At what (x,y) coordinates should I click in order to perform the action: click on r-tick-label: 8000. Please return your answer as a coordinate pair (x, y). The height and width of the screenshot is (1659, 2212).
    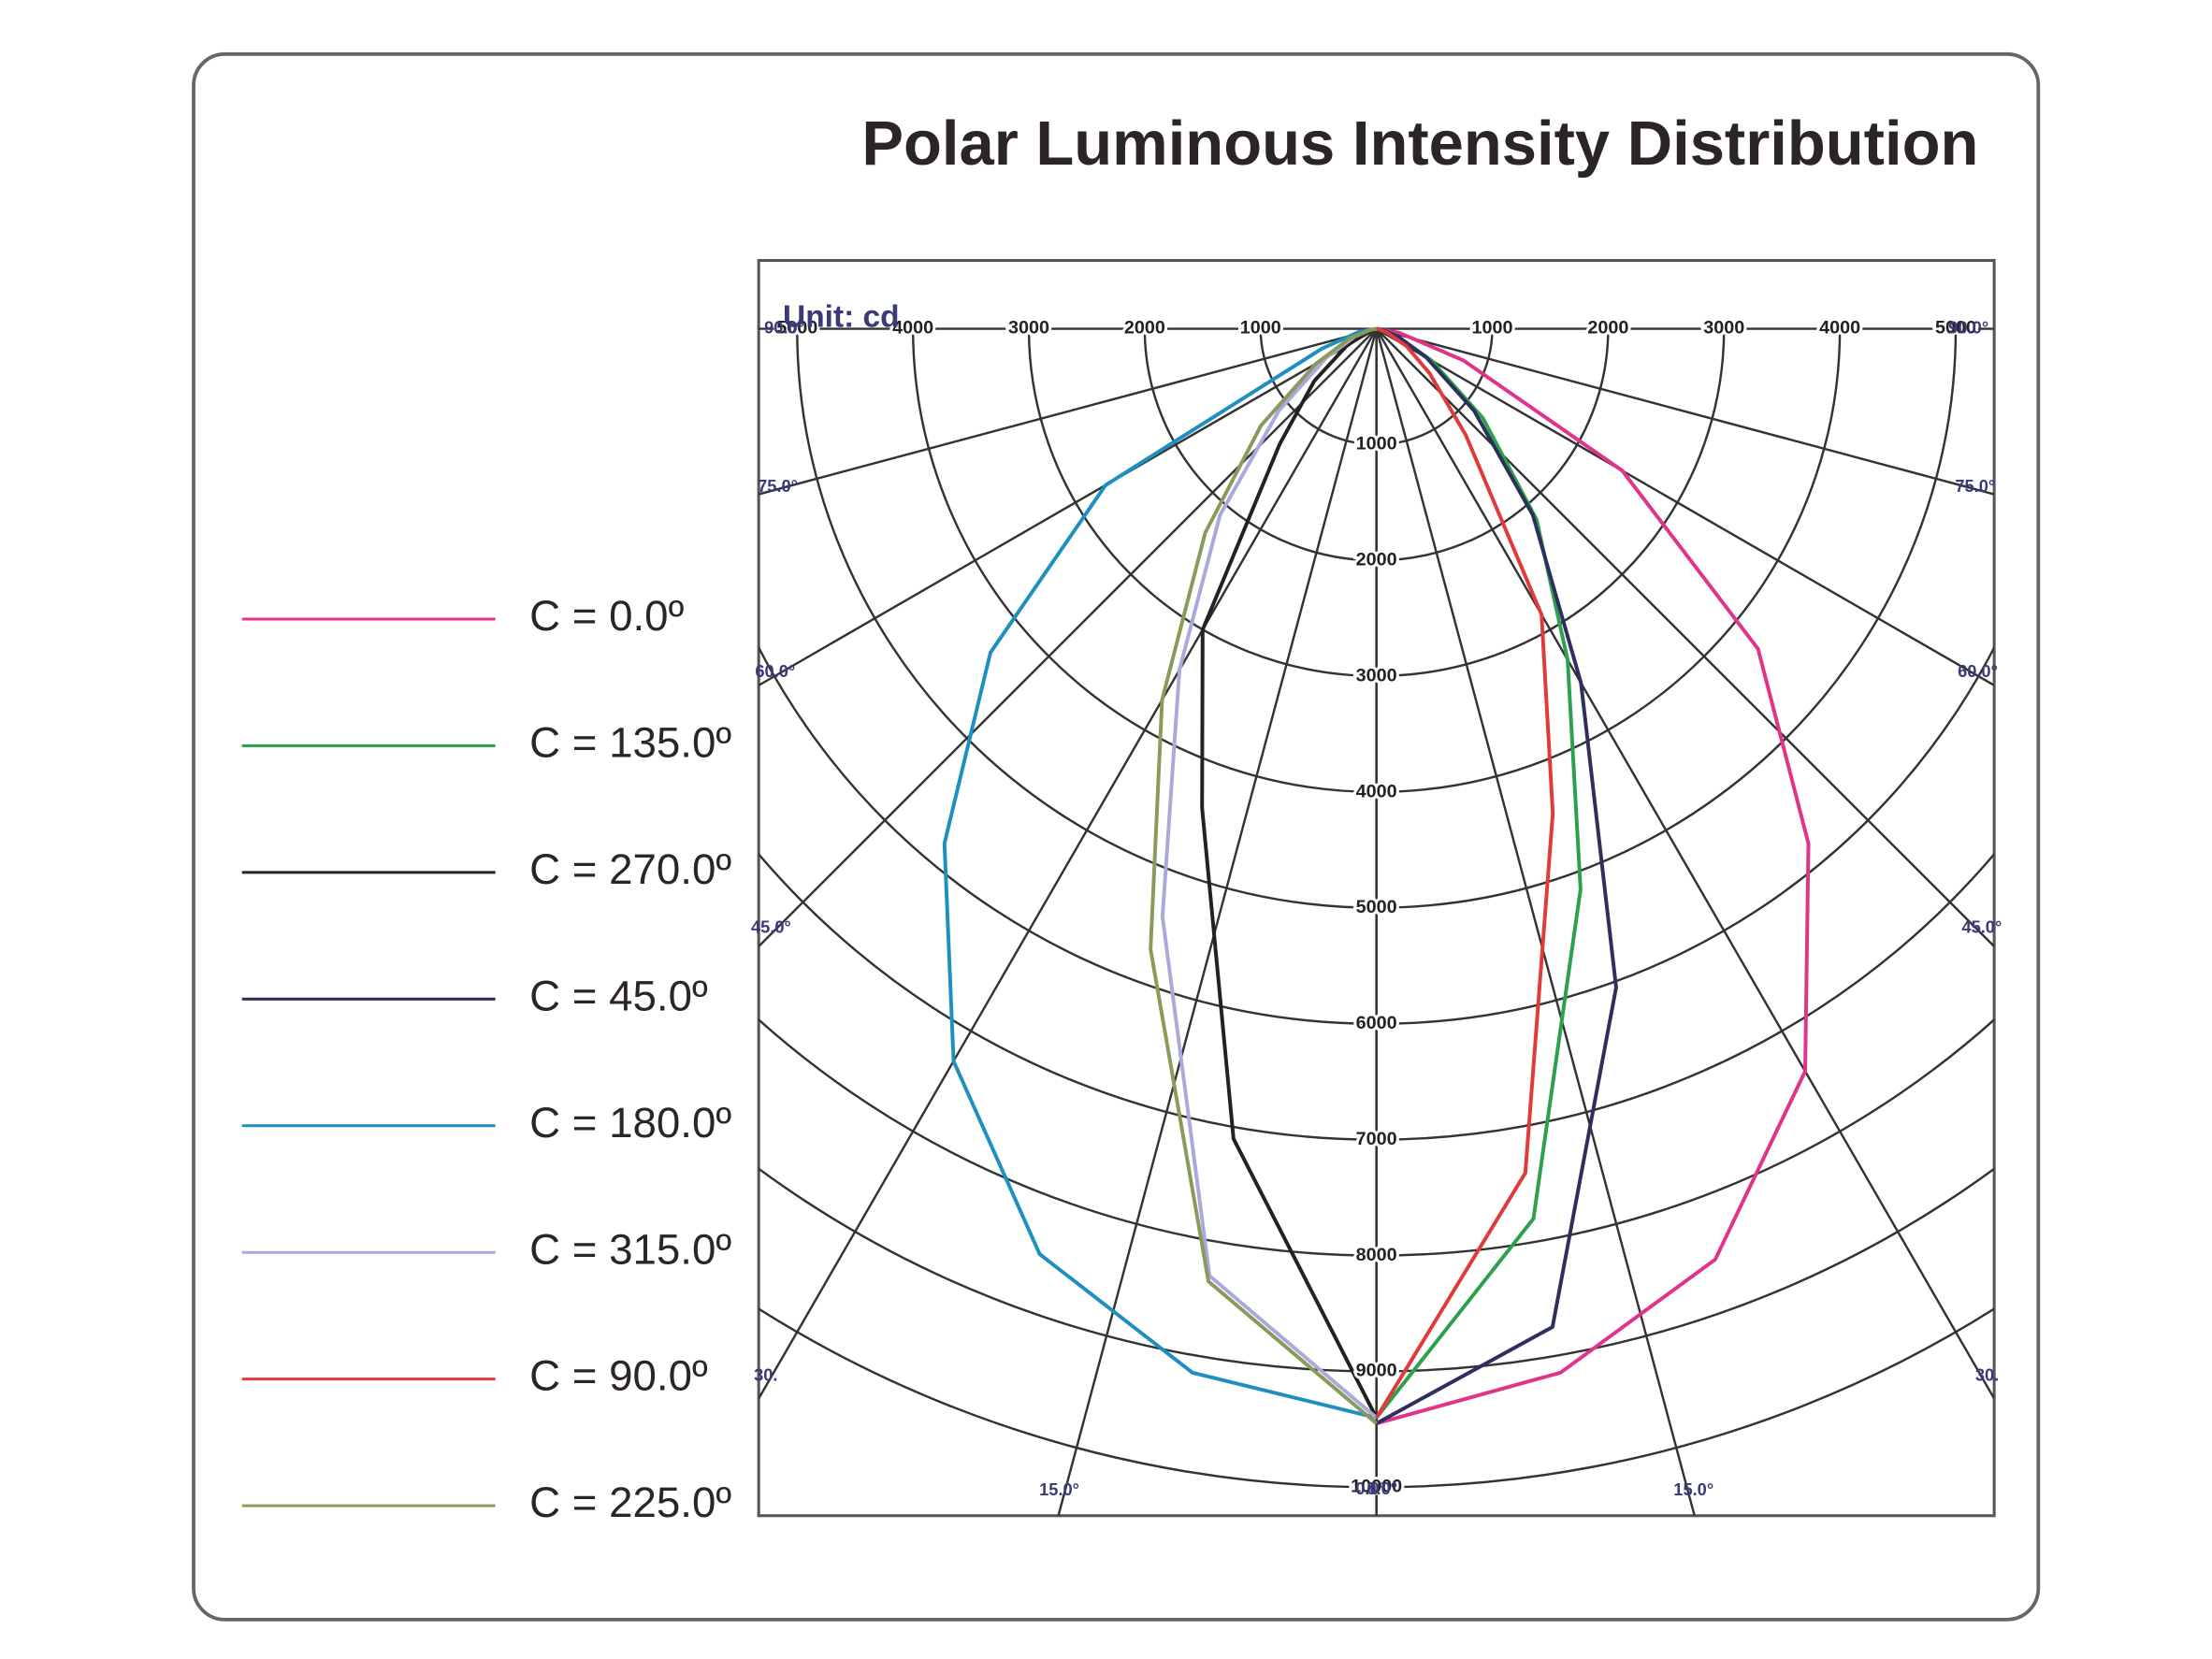
    Looking at the image, I should click on (1376, 1255).